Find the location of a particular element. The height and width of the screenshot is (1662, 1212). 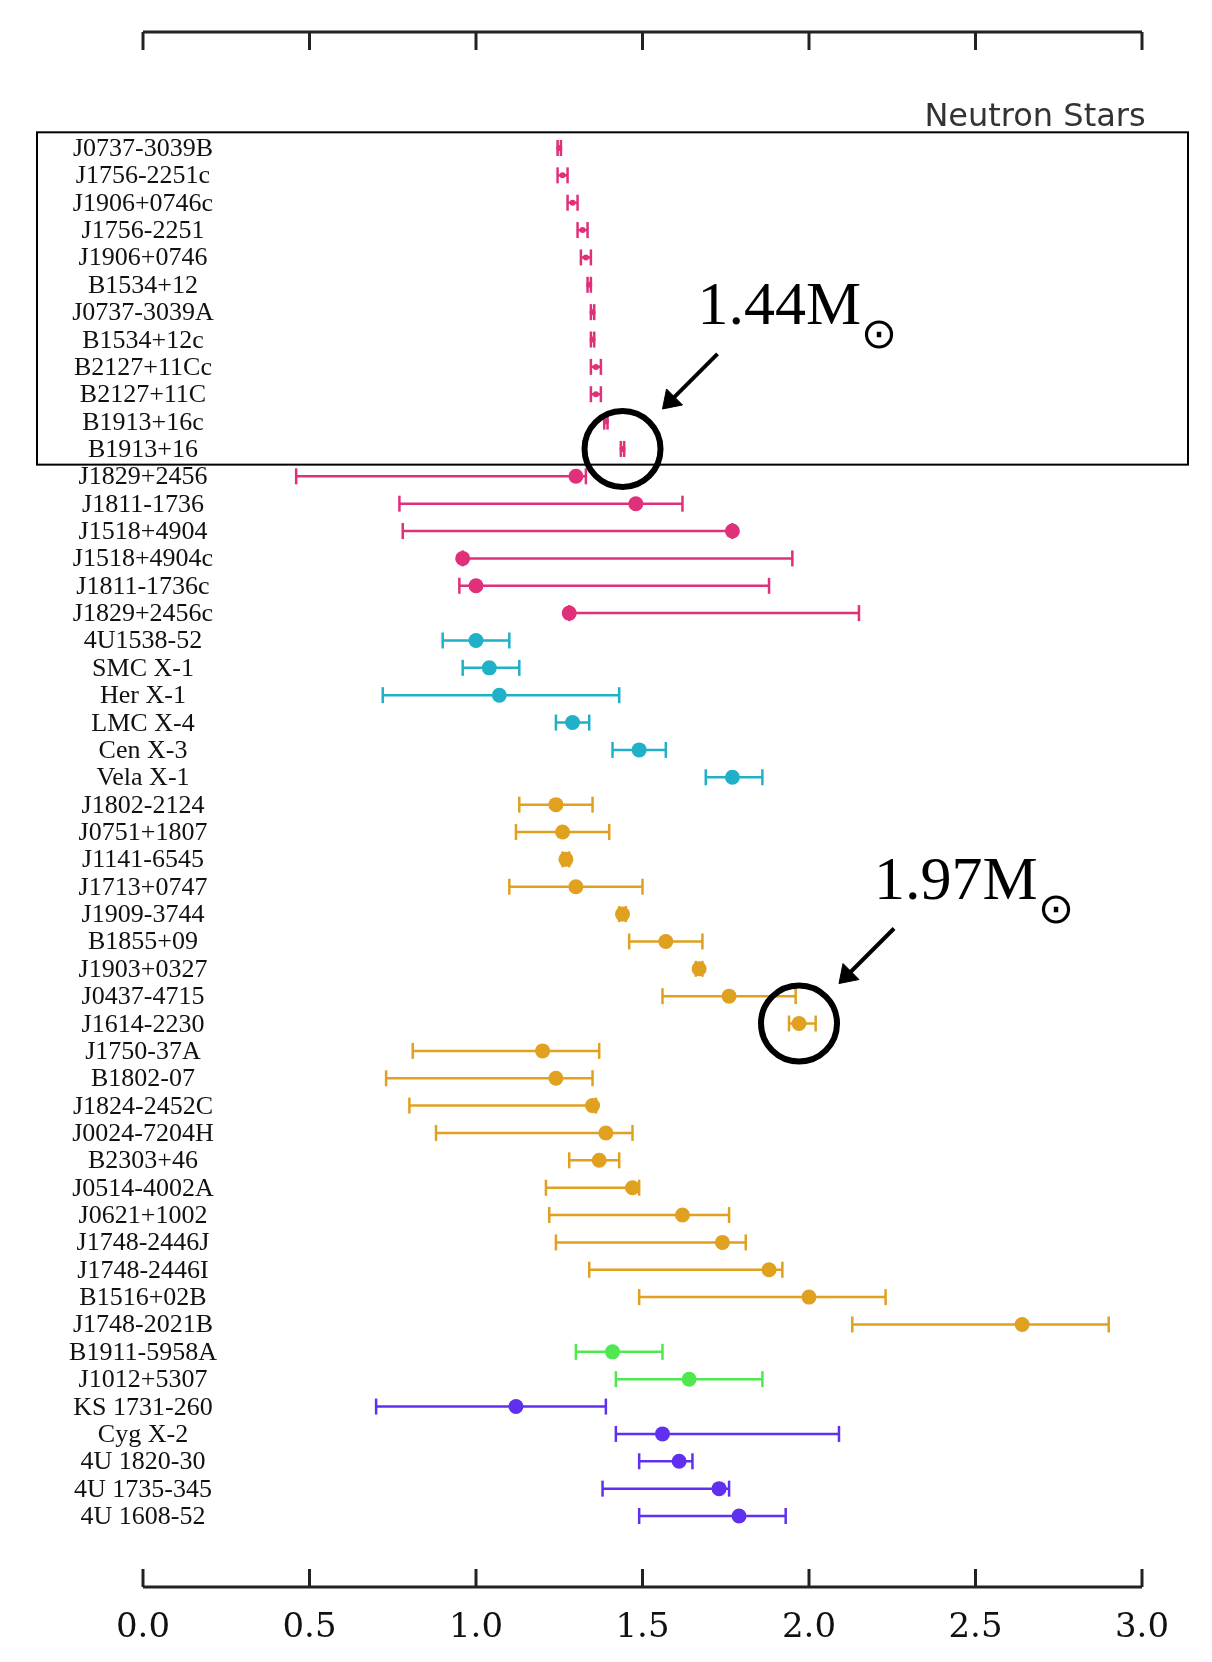

y-tick-label: J1614-2230 is located at coordinates (143, 1023).